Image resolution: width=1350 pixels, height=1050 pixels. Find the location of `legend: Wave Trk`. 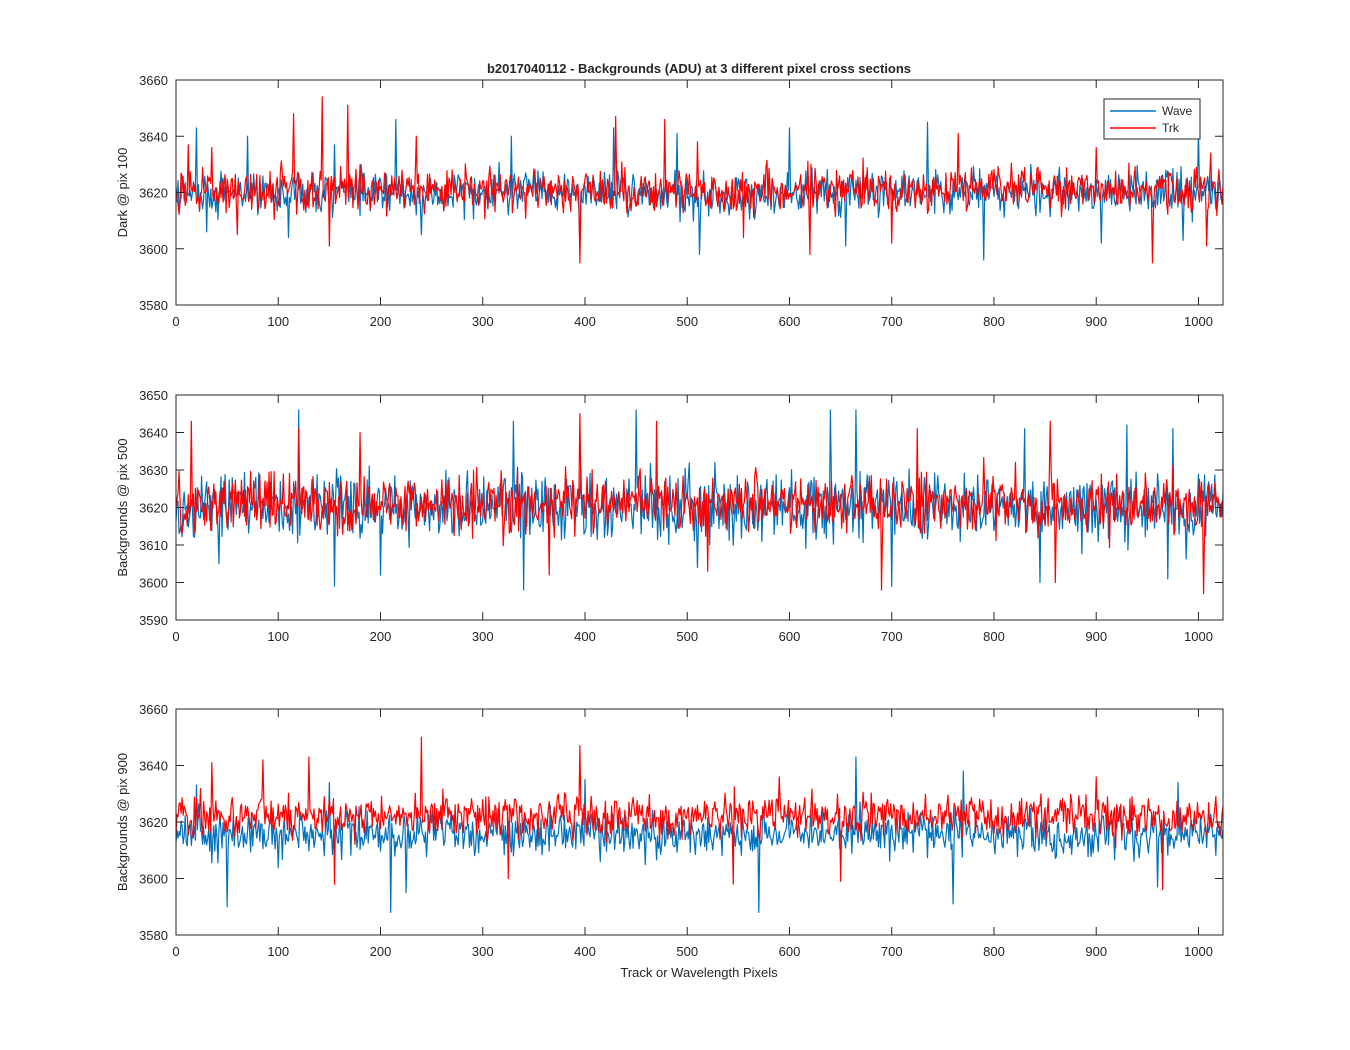

legend: Wave Trk is located at coordinates (1152, 119).